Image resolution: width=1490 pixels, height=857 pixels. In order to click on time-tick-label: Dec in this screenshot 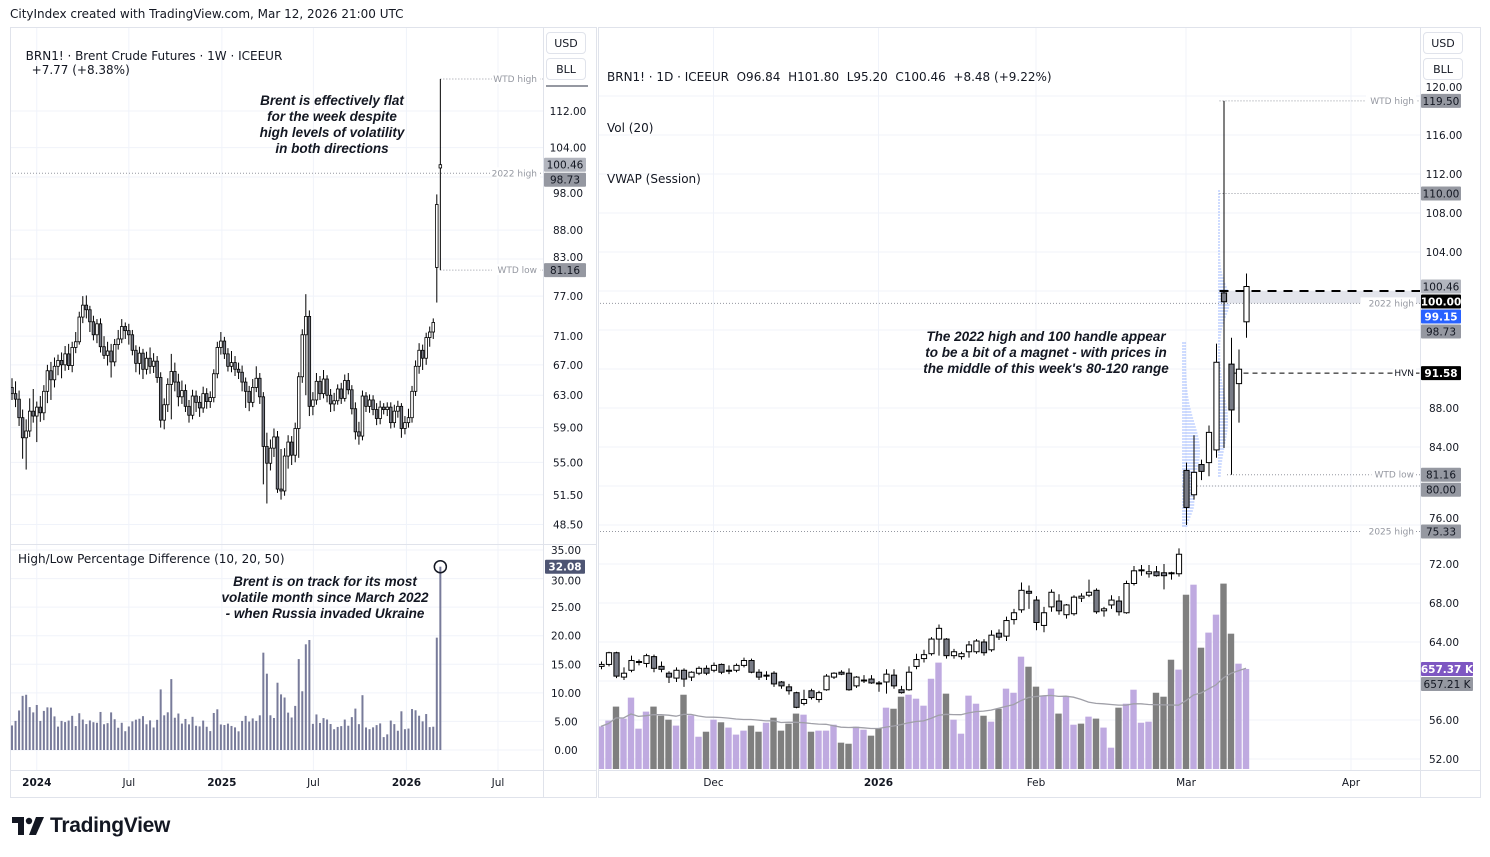, I will do `click(713, 783)`.